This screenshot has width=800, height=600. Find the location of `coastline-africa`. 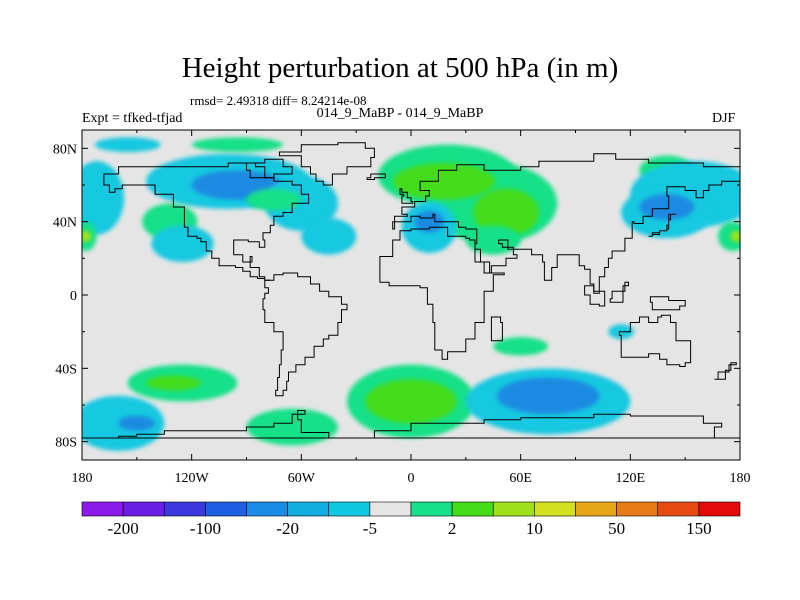

coastline-africa is located at coordinates (442, 293).